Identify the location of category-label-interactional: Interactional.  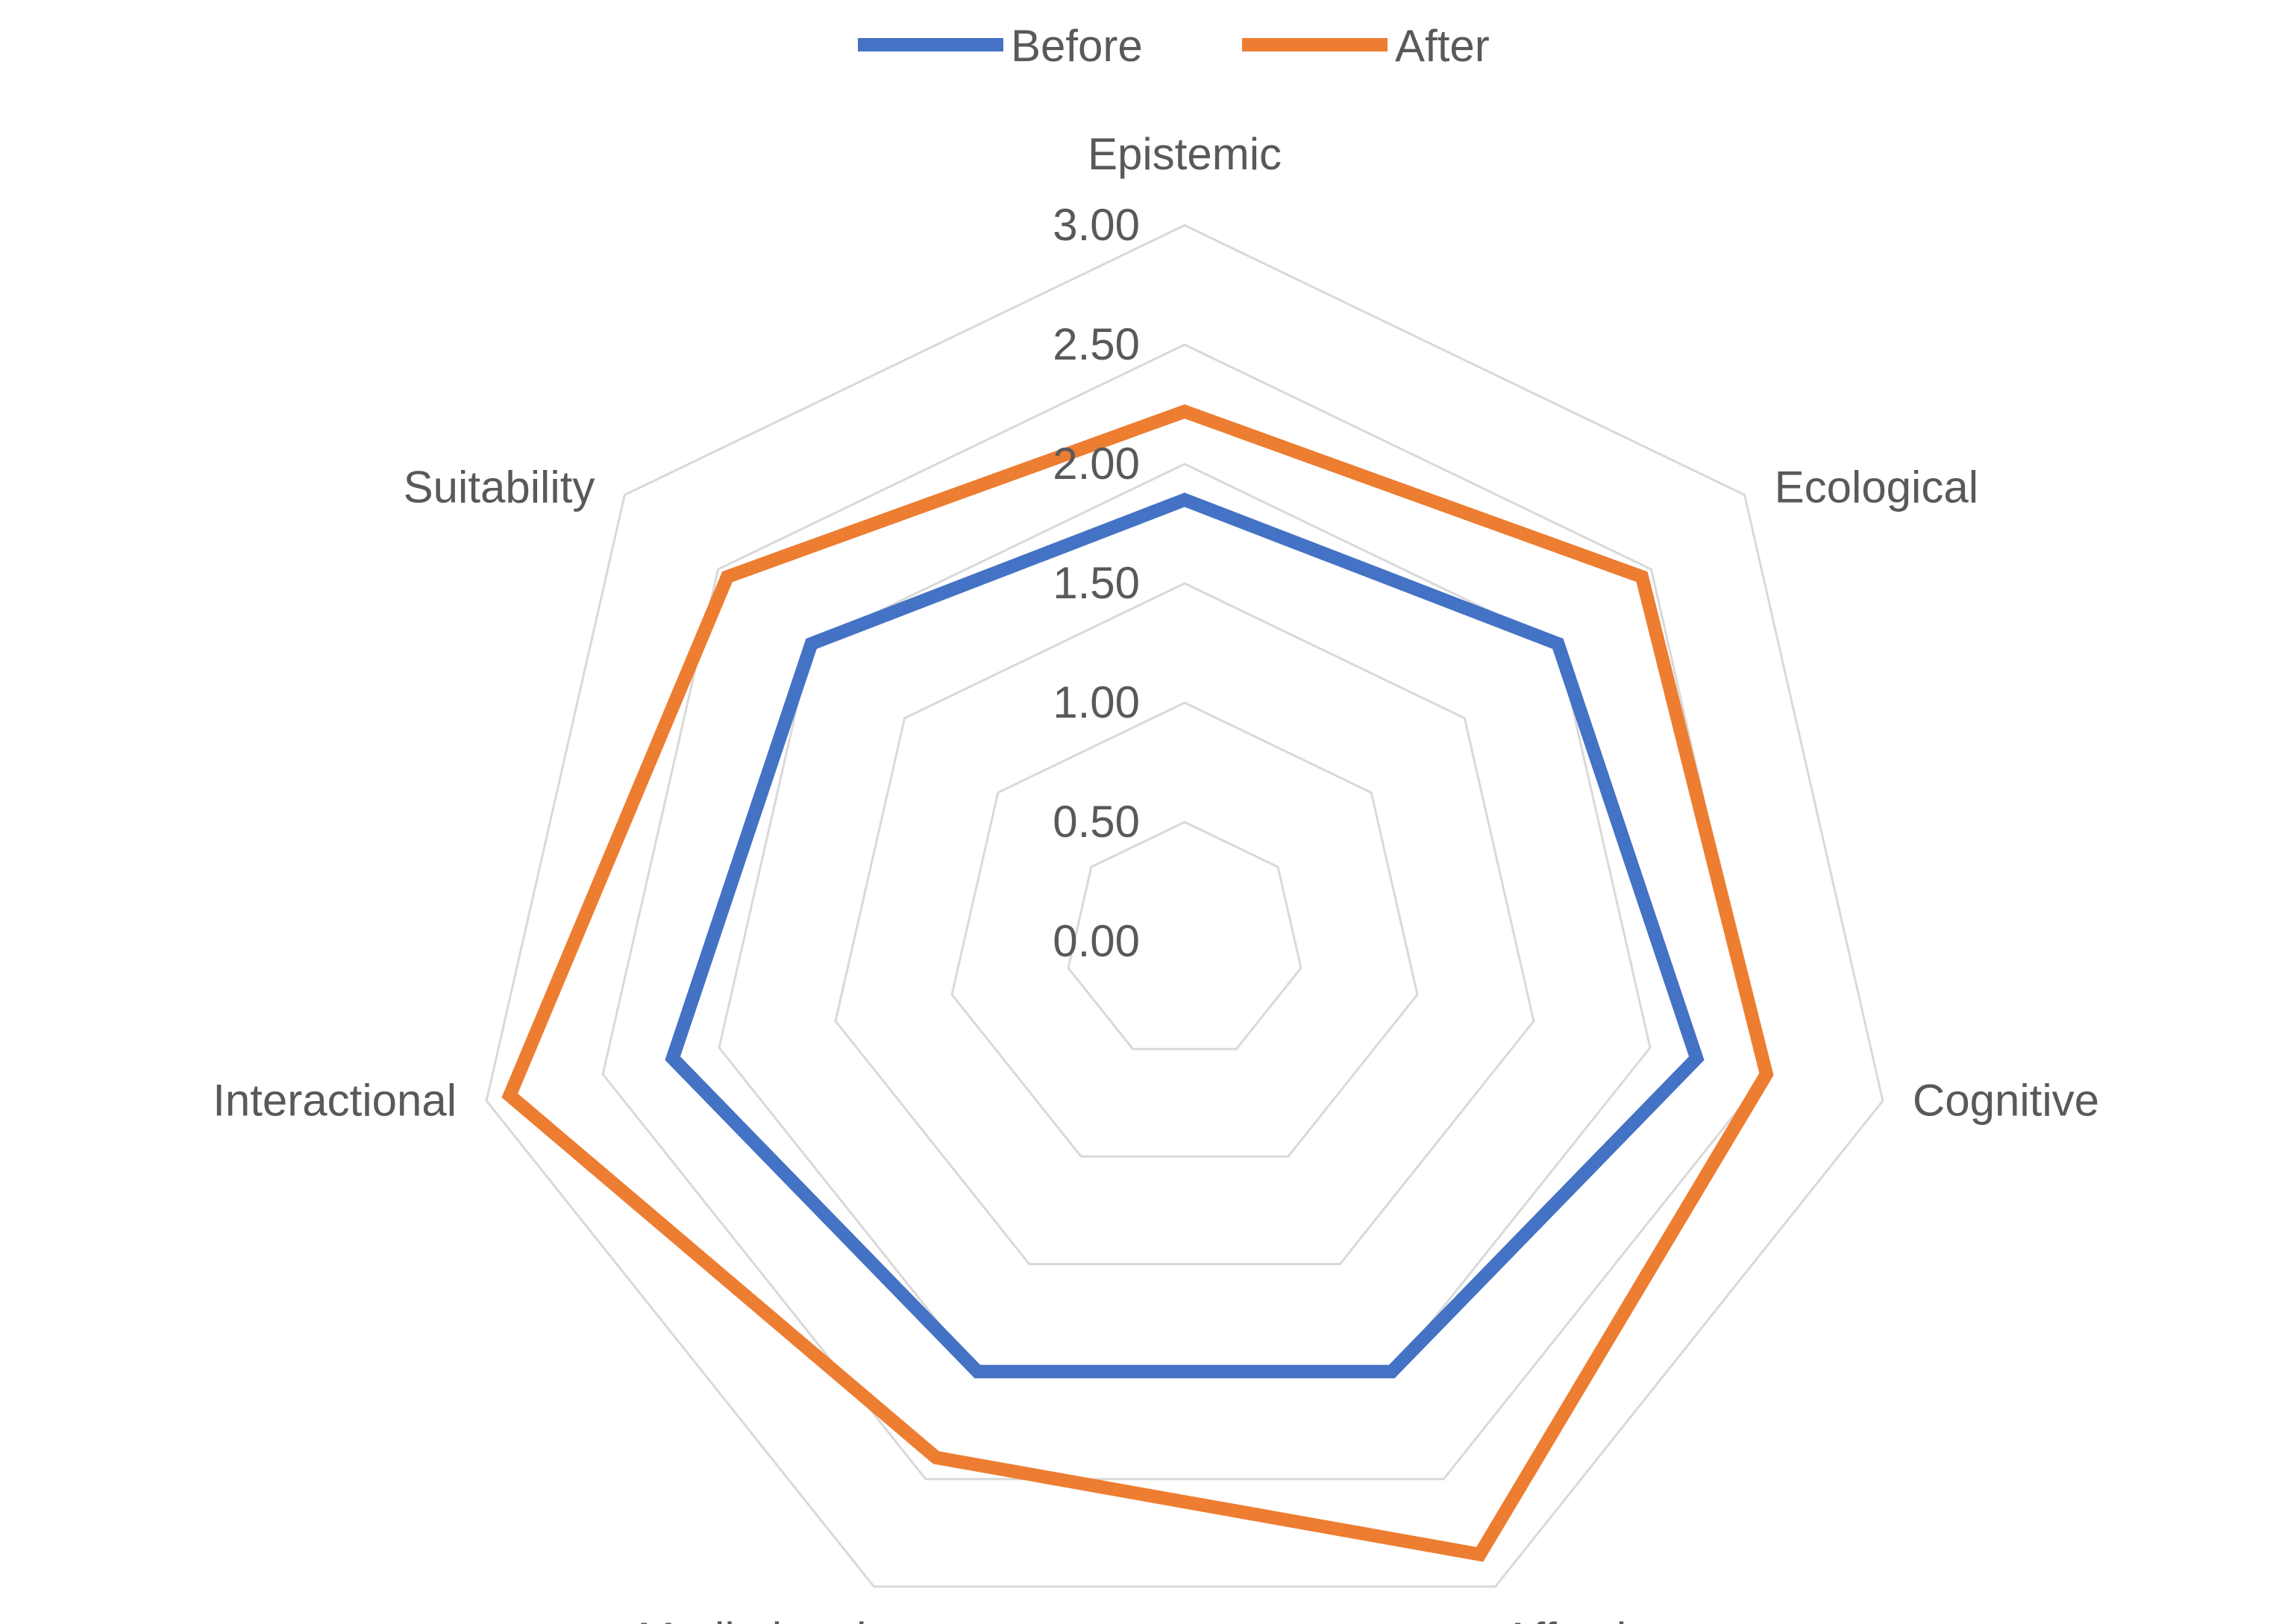
(335, 1101).